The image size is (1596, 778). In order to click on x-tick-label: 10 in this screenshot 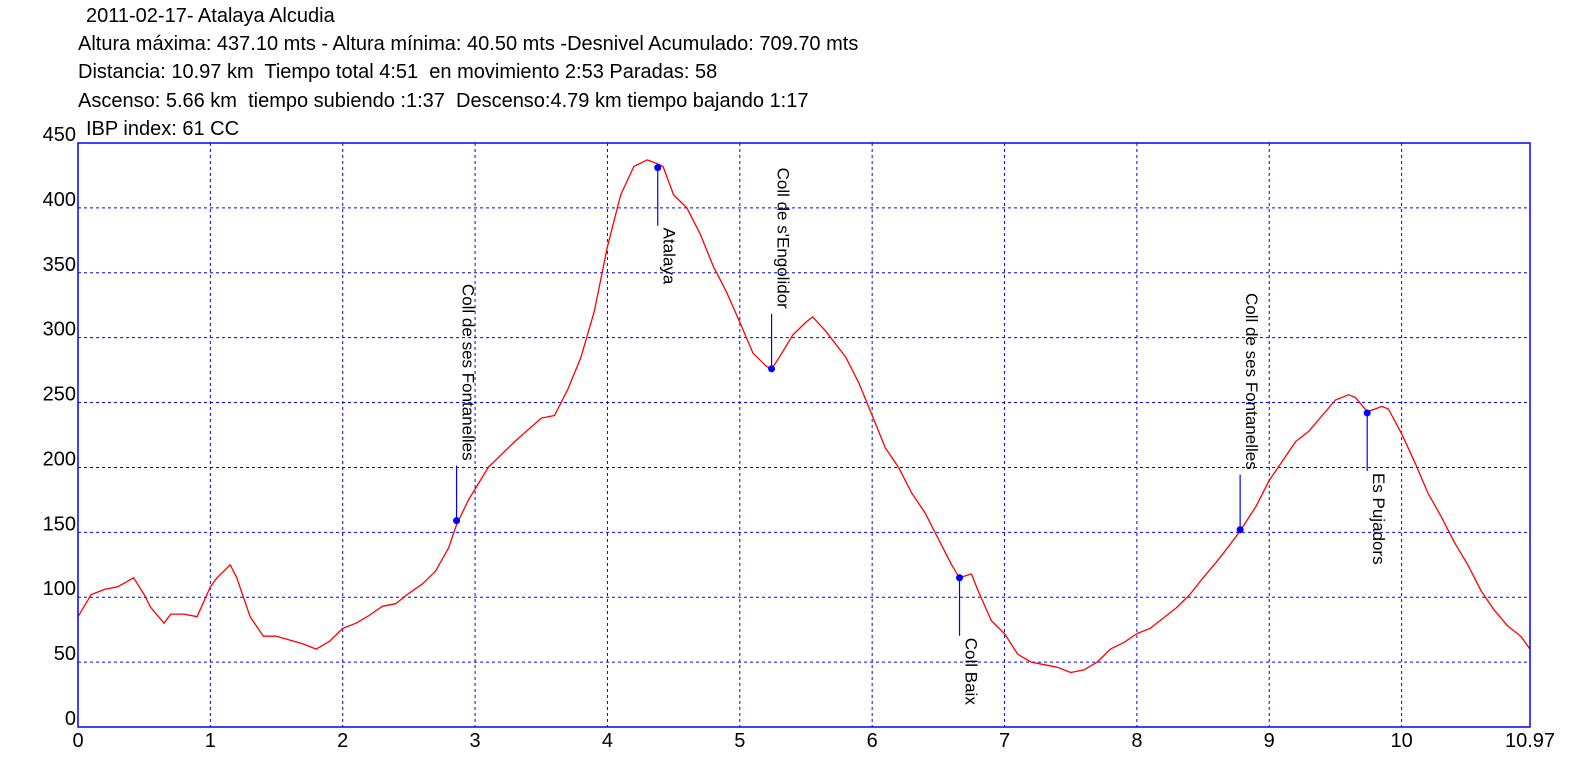, I will do `click(1401, 741)`.